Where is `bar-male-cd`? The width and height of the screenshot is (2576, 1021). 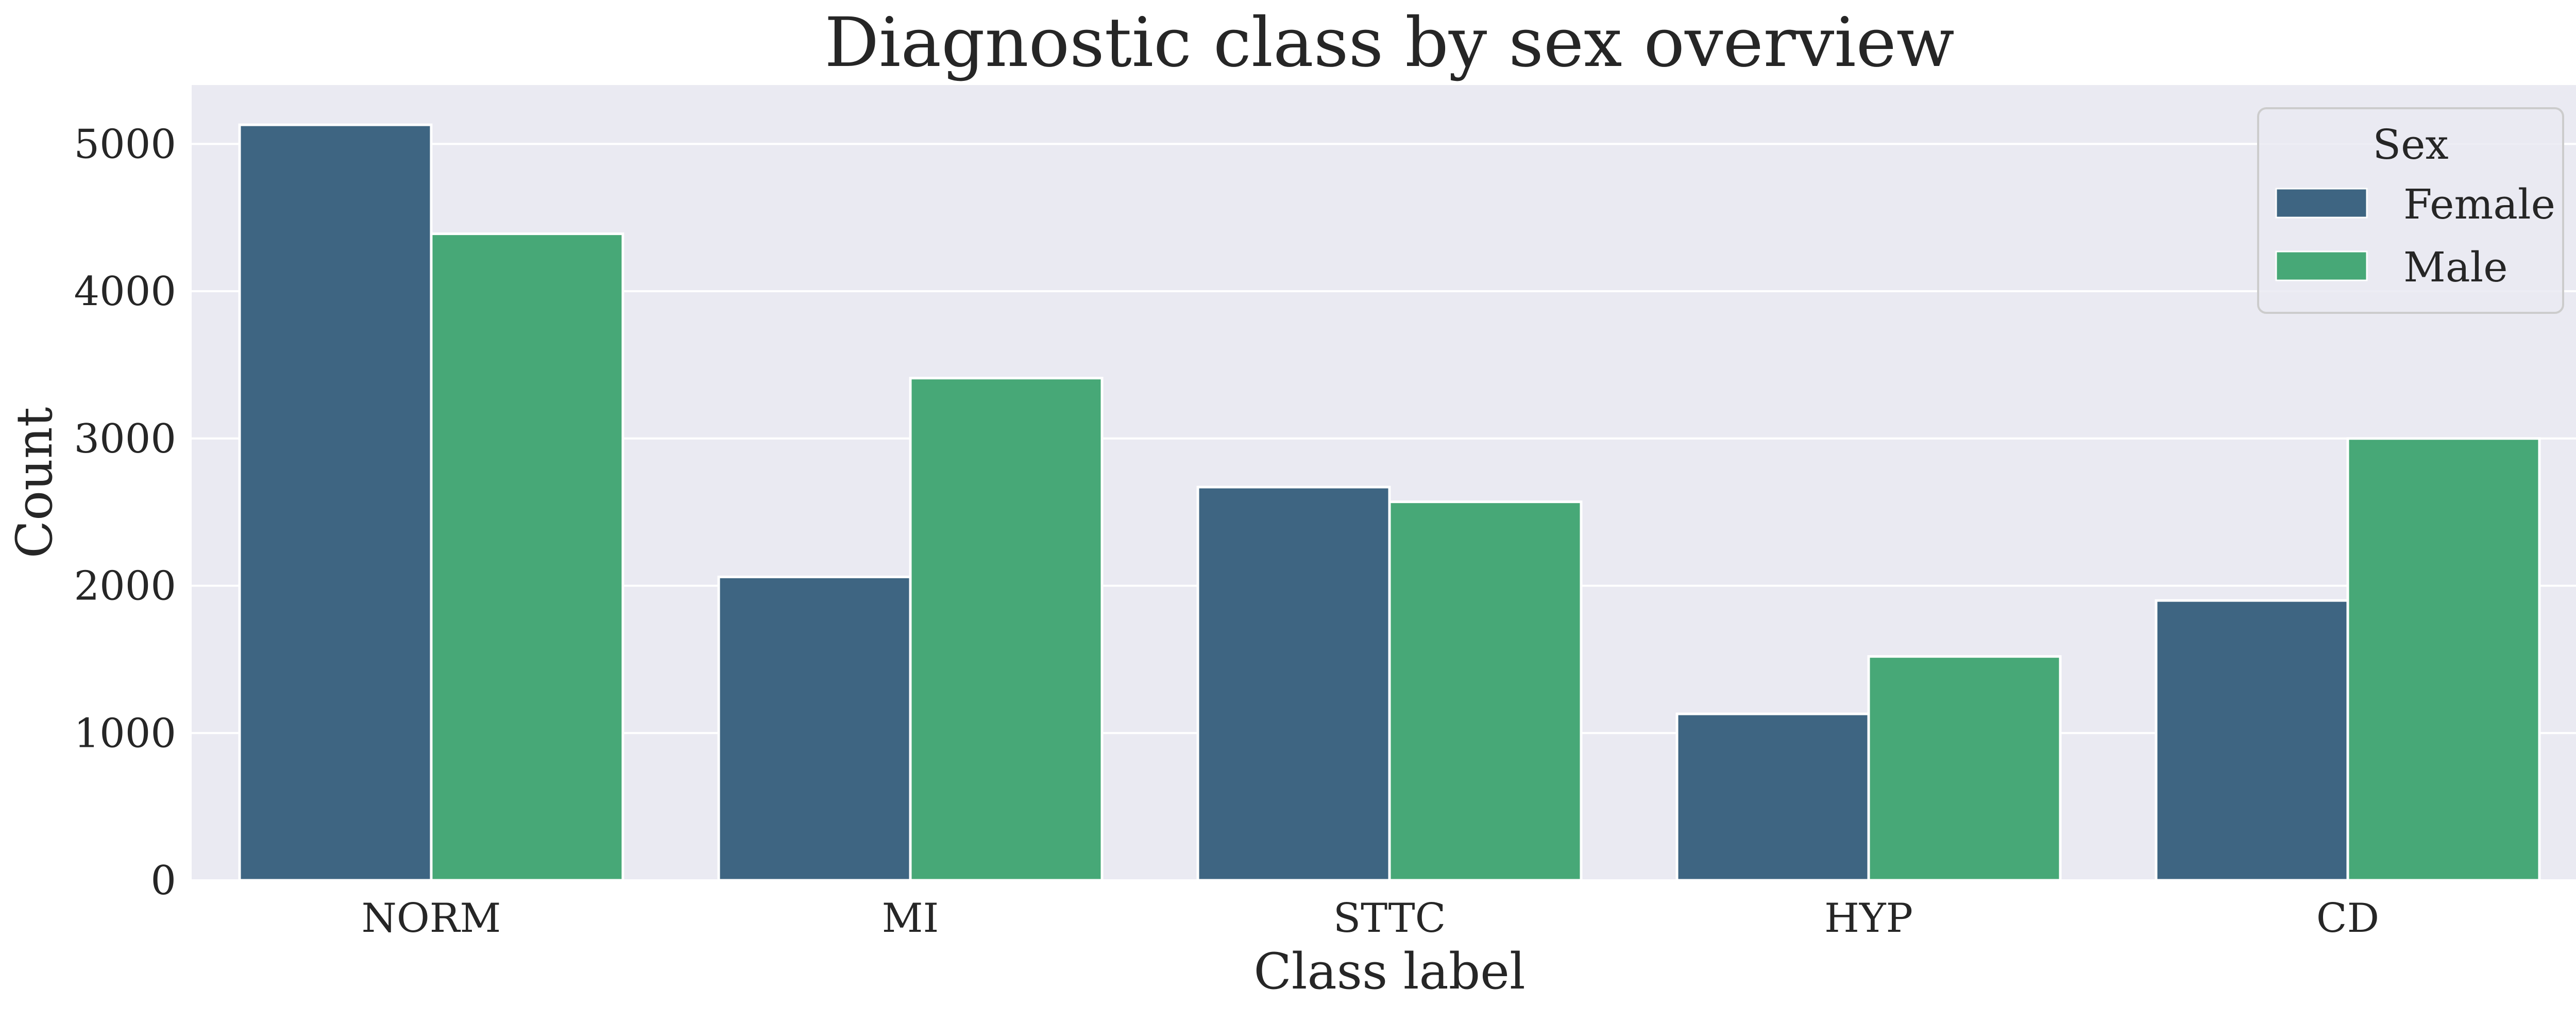 bar-male-cd is located at coordinates (2443, 659).